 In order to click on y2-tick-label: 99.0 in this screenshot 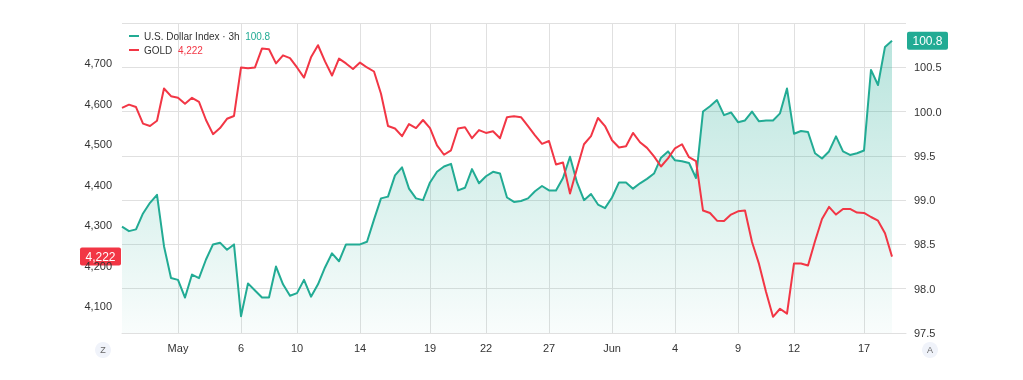, I will do `click(925, 200)`.